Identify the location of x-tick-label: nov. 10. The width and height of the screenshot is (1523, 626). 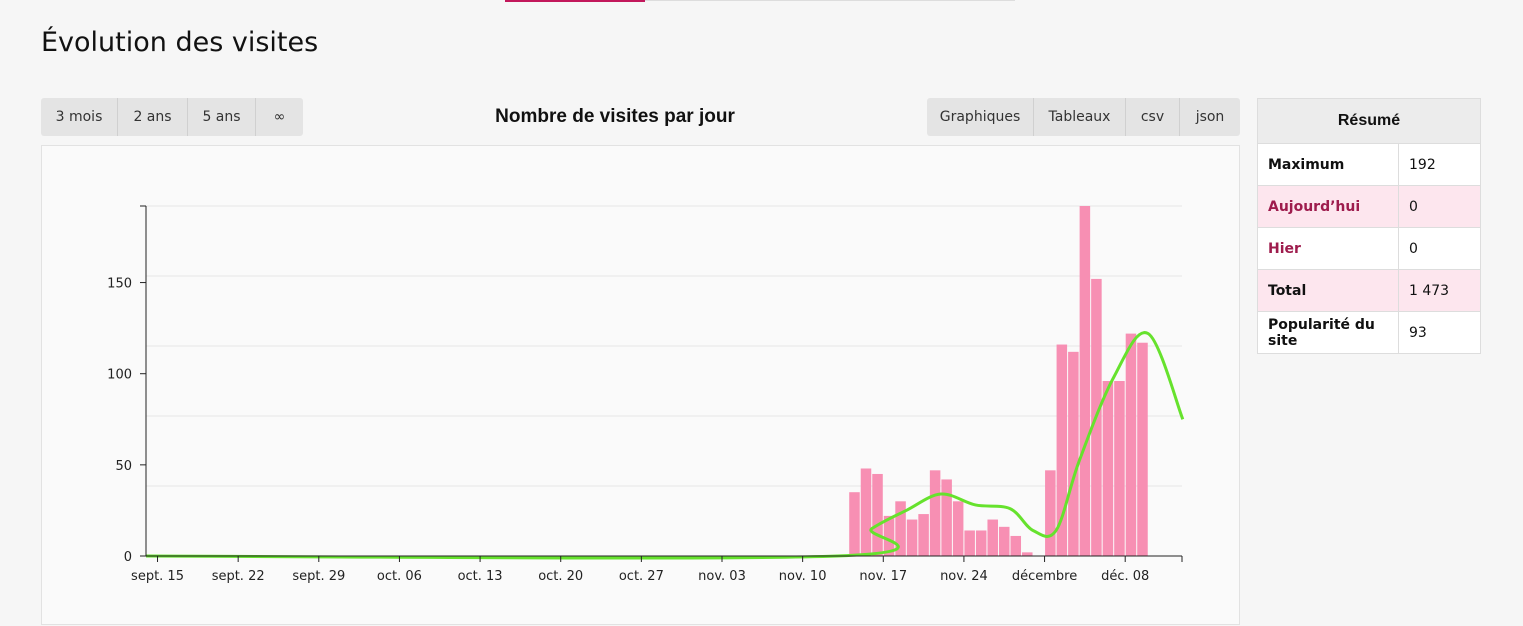
(803, 576).